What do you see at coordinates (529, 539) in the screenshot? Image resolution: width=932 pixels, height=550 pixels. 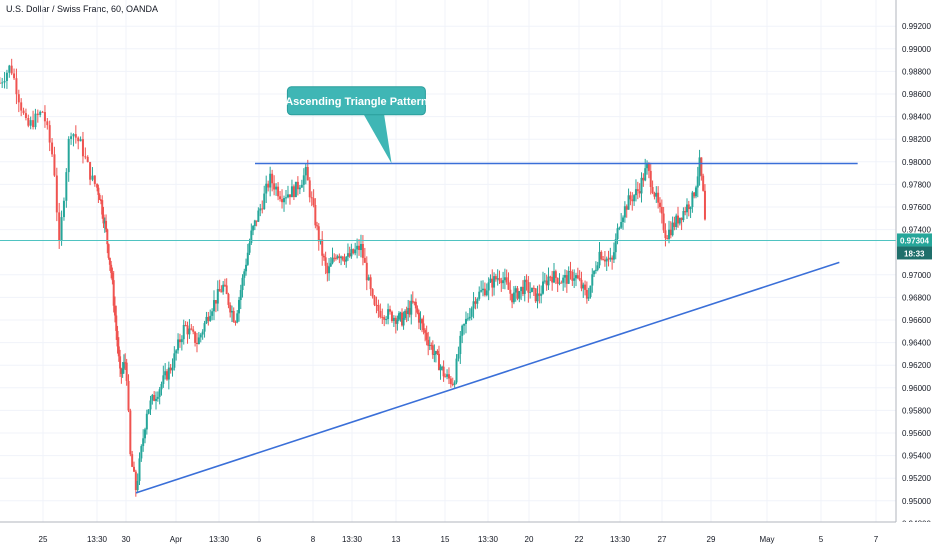 I see `time-tick-label: 20` at bounding box center [529, 539].